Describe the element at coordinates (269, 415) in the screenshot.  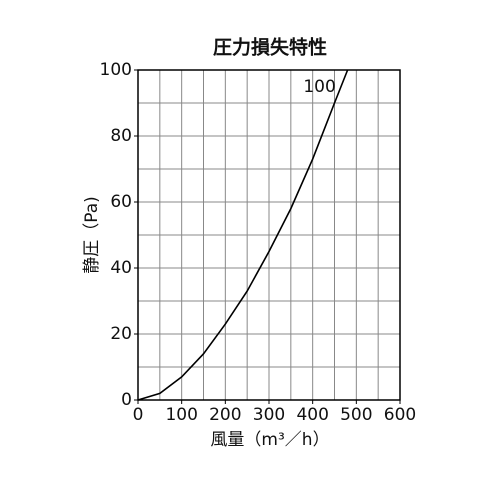
I see `x-tick-label: 300` at that location.